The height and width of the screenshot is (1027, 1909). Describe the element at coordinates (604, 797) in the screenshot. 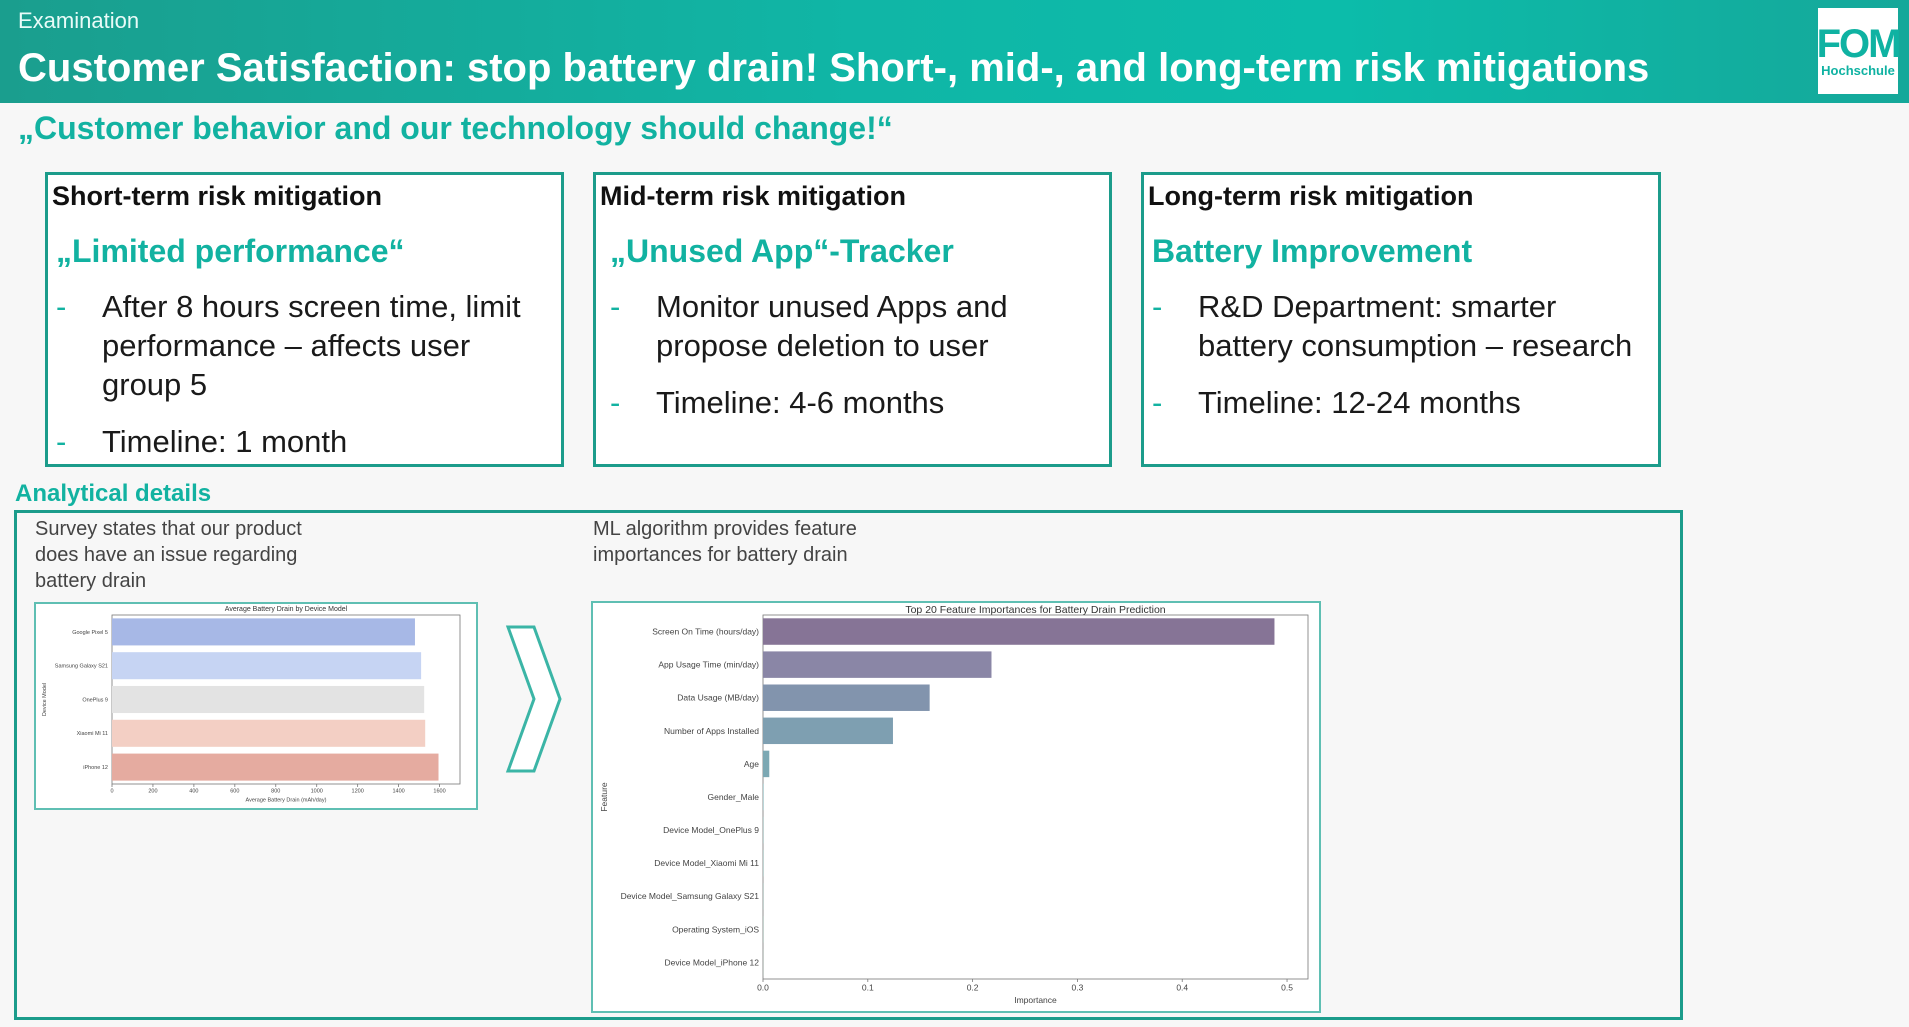

I see `y-axis-label: Feature` at that location.